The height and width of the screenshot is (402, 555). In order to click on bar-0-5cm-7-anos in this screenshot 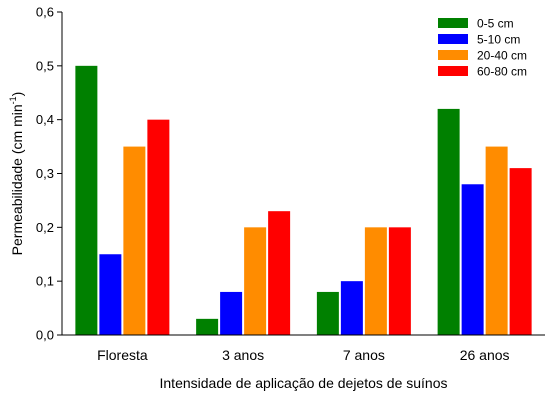, I will do `click(327, 313)`.